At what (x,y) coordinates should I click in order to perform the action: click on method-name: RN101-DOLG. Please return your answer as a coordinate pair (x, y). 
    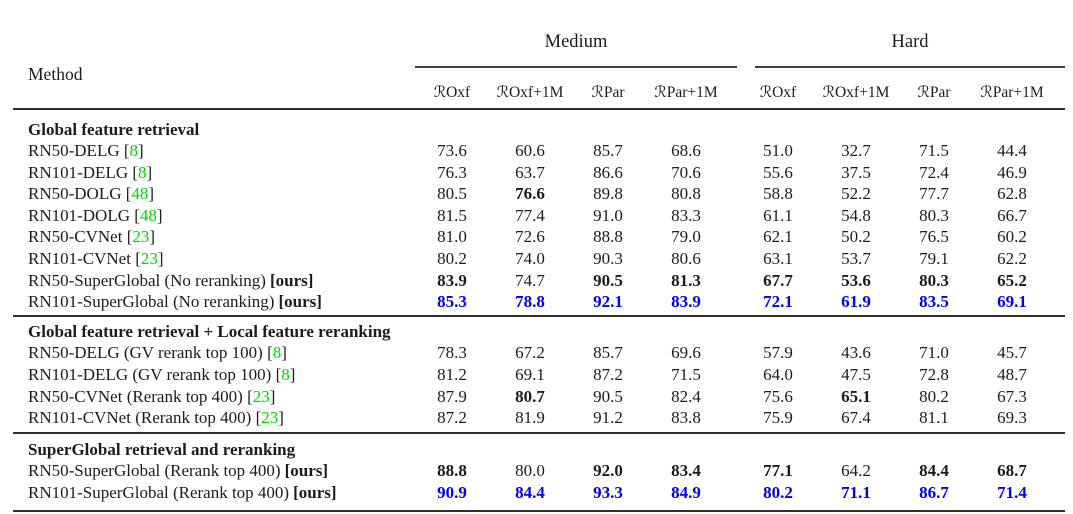
    Looking at the image, I should click on (79, 215).